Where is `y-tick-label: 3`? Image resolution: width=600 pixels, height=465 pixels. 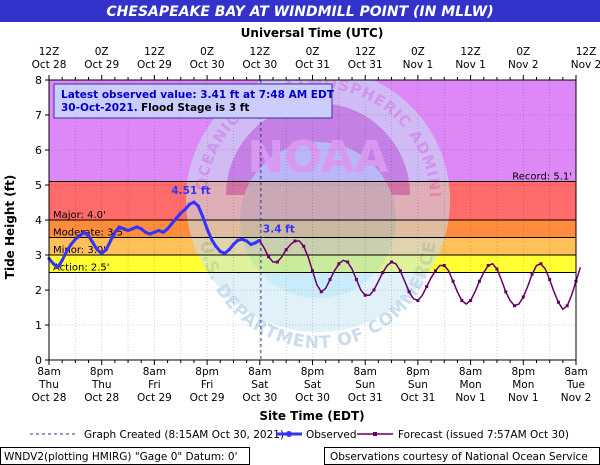 y-tick-label: 3 is located at coordinates (38, 255).